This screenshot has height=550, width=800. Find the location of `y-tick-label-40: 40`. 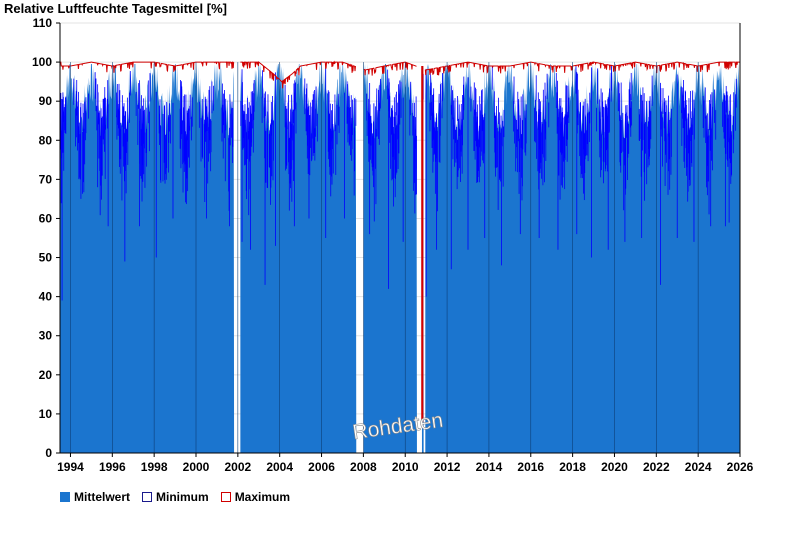

y-tick-label-40: 40 is located at coordinates (46, 297).